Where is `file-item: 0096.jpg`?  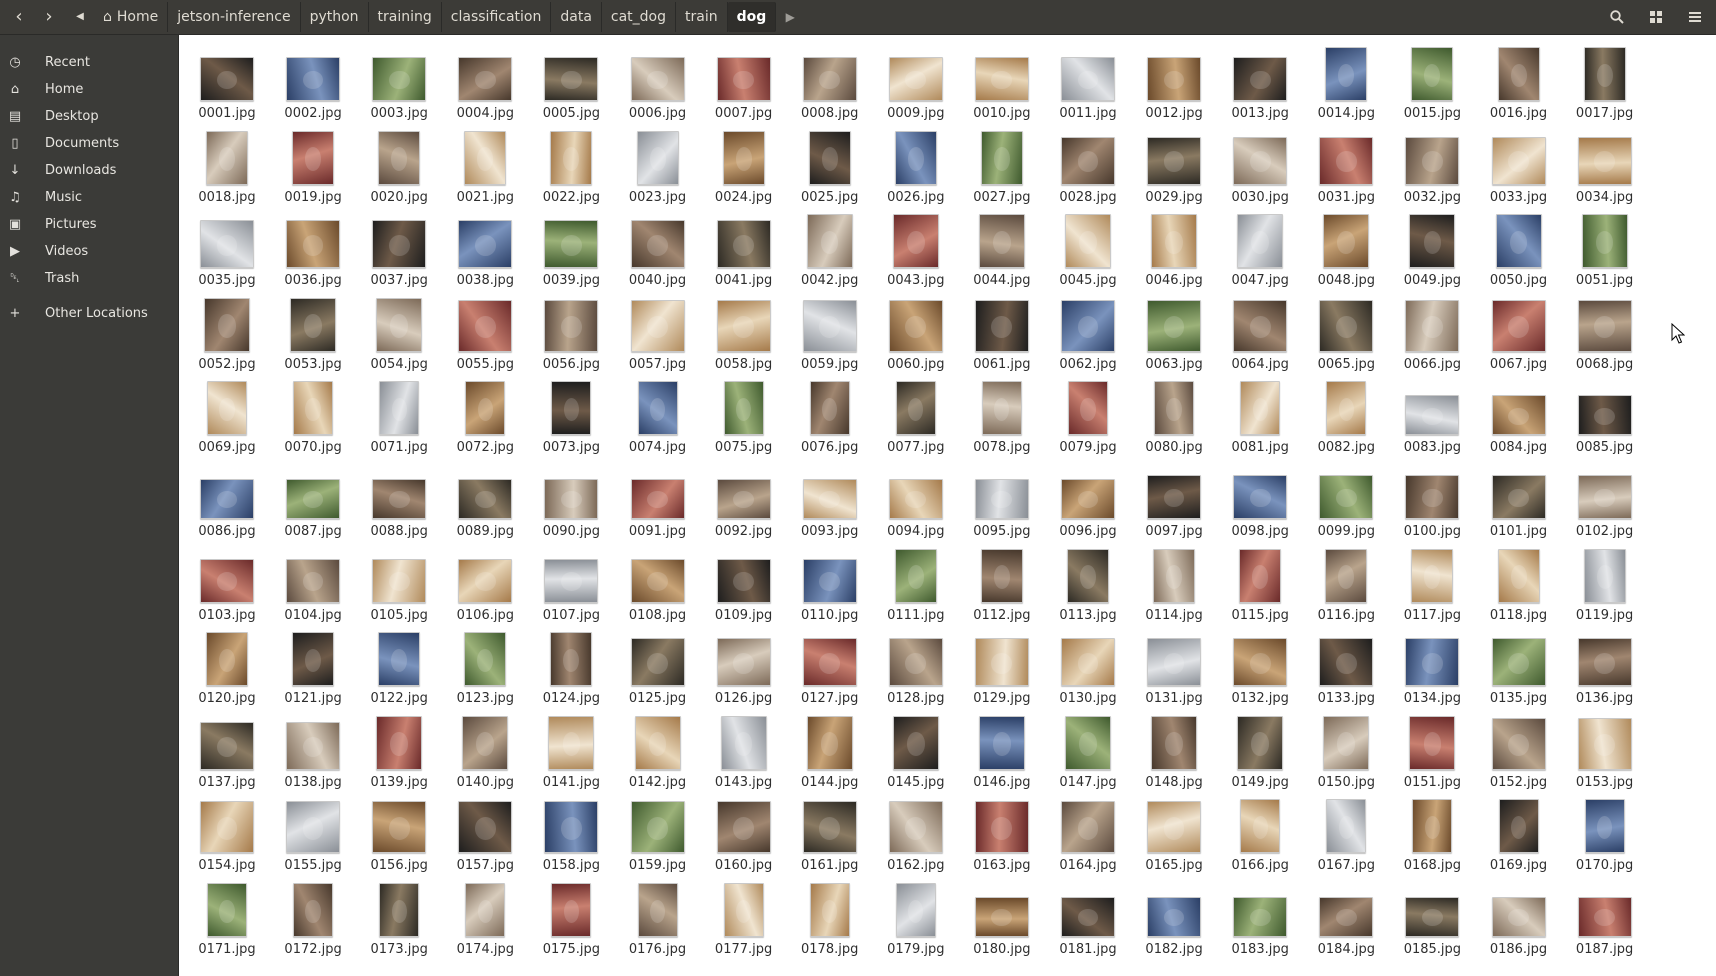 file-item: 0096.jpg is located at coordinates (1088, 503).